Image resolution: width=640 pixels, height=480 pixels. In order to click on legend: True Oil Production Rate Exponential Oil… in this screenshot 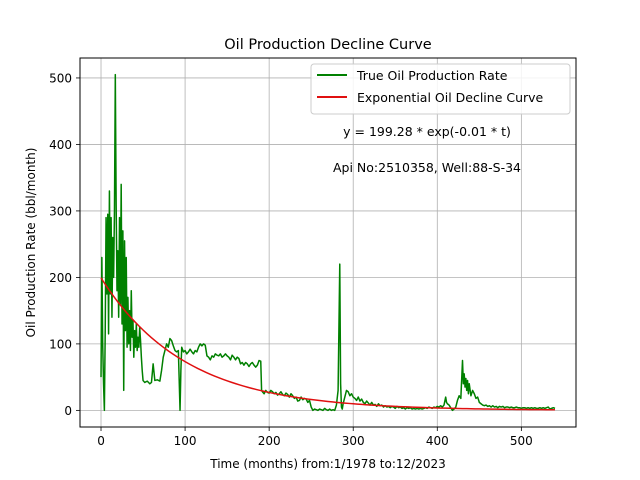, I will do `click(440, 89)`.